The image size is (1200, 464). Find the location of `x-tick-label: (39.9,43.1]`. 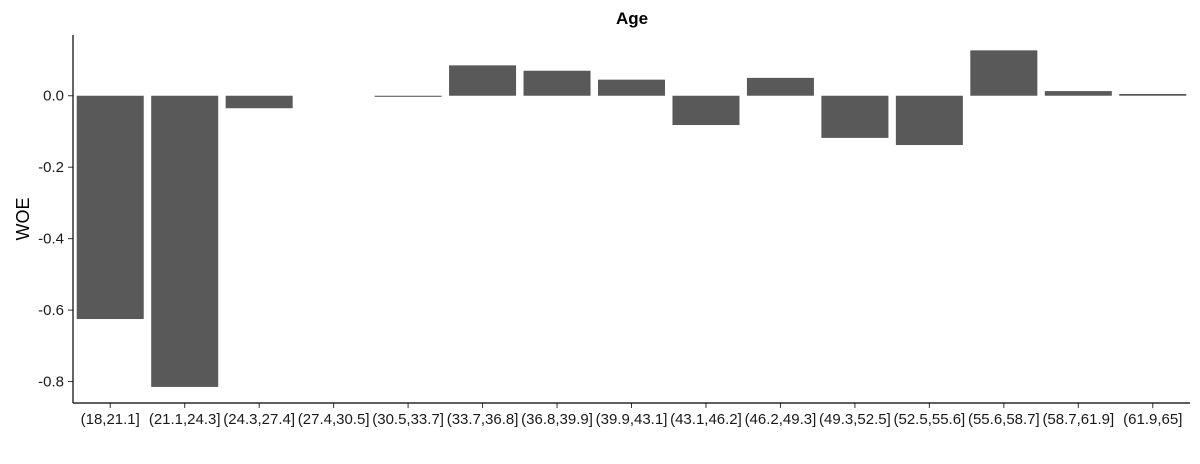

x-tick-label: (39.9,43.1] is located at coordinates (632, 419).